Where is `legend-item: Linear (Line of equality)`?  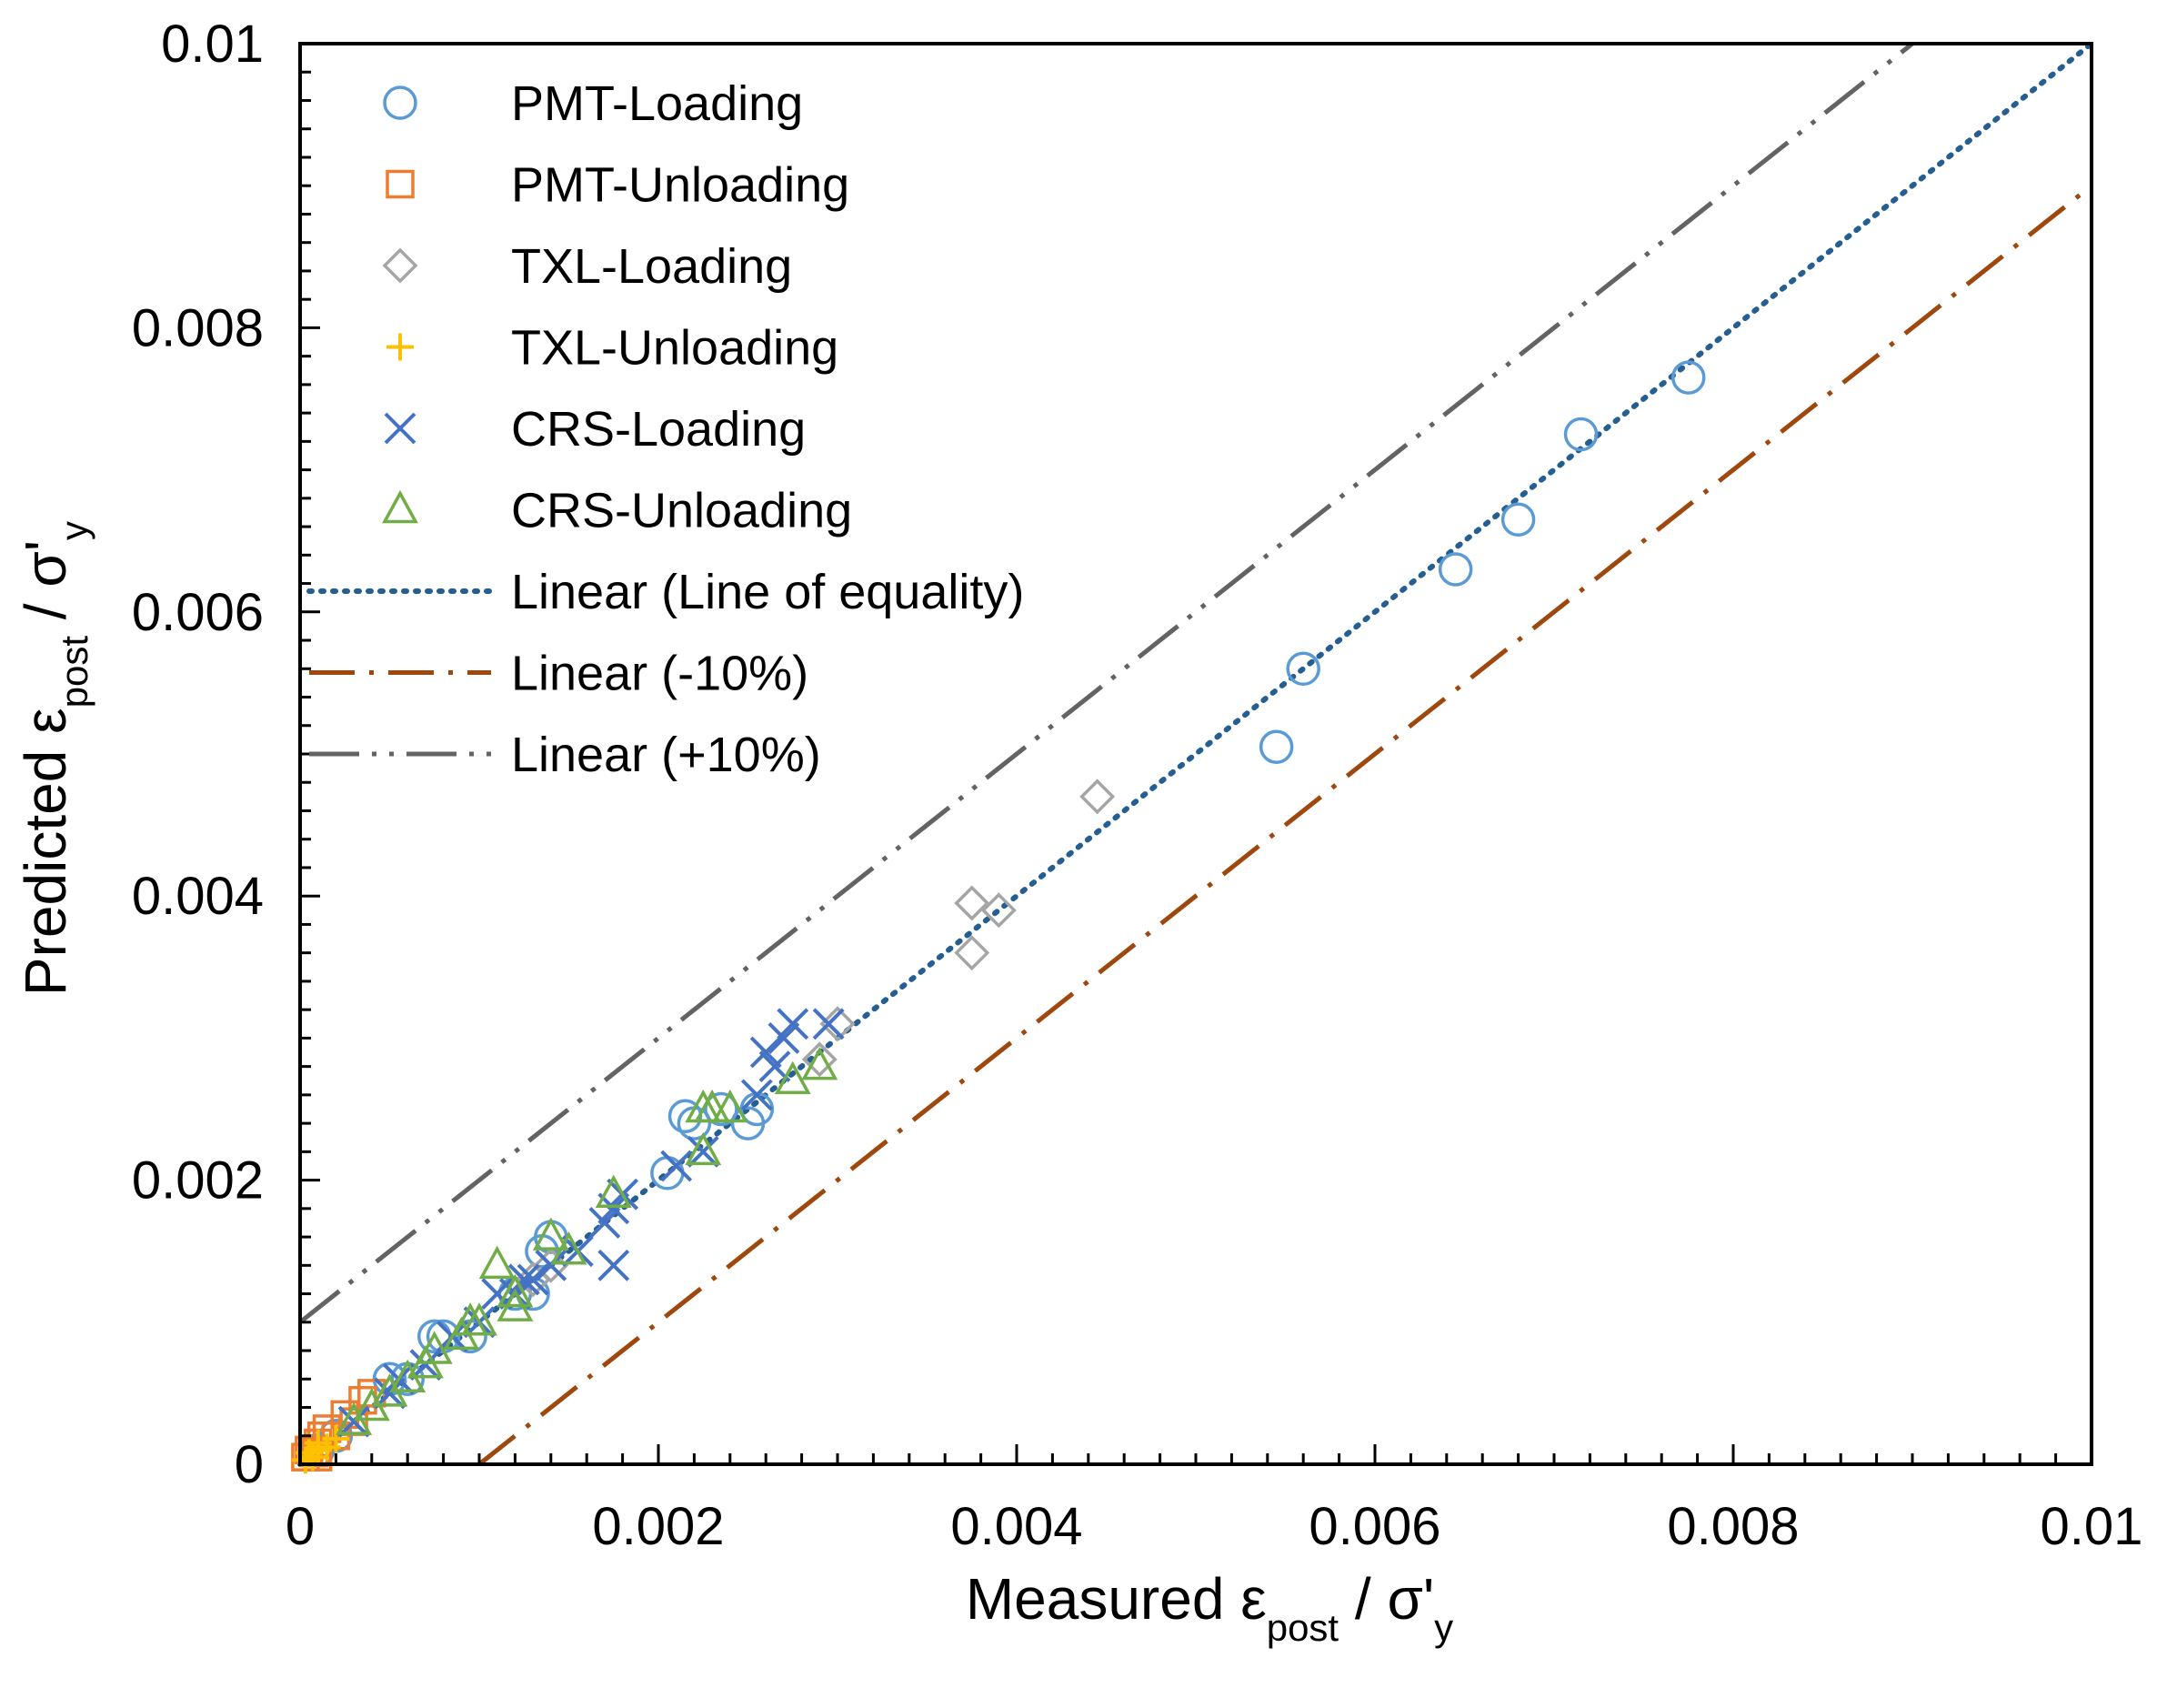 legend-item: Linear (Line of equality) is located at coordinates (665, 592).